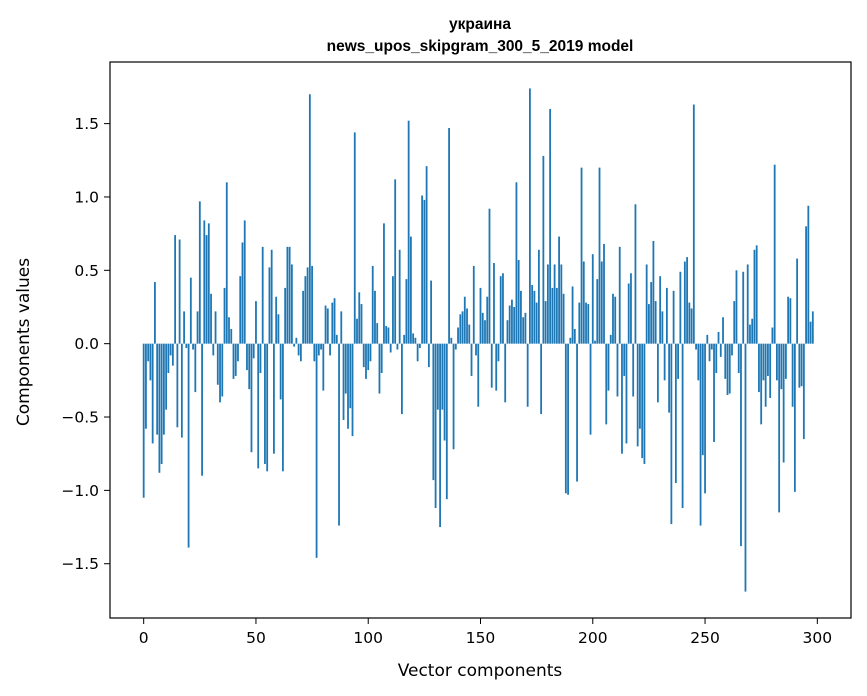  What do you see at coordinates (256, 638) in the screenshot?
I see `x-tick-label: 50` at bounding box center [256, 638].